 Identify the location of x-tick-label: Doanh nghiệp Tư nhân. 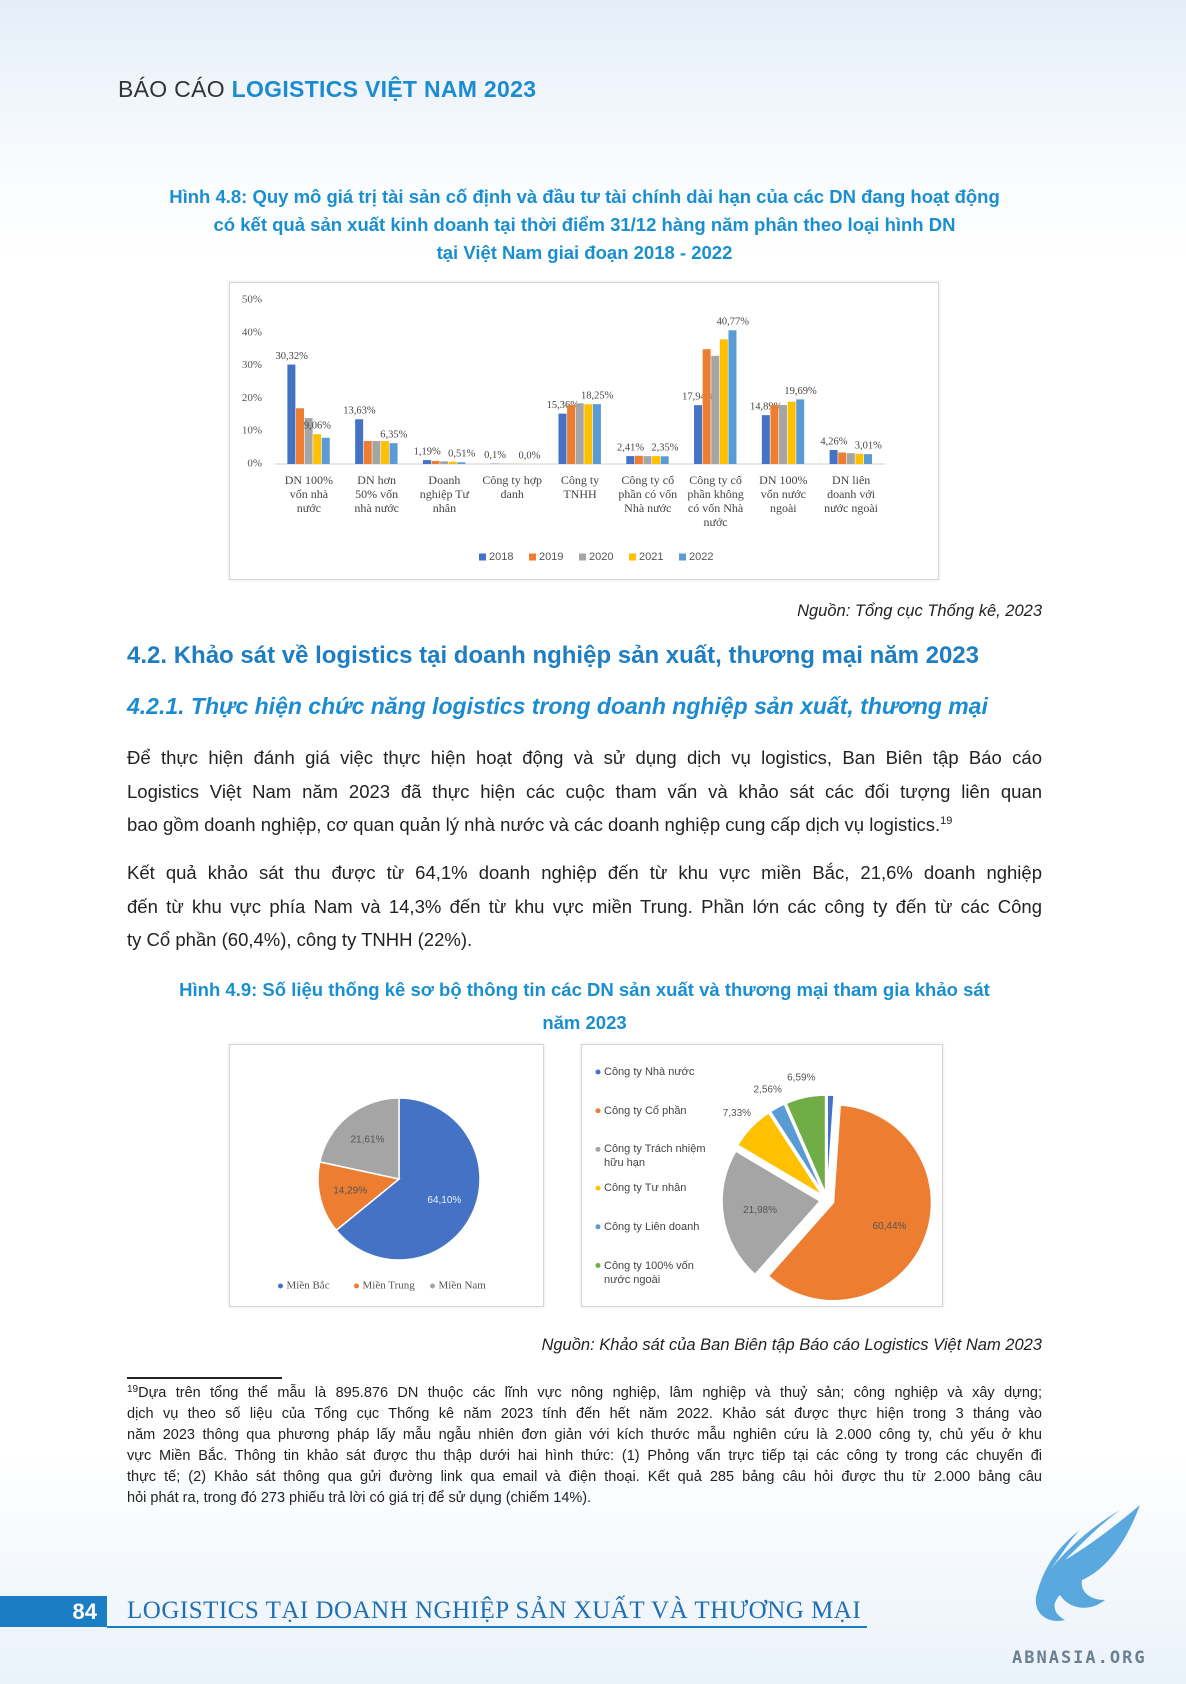
(444, 494).